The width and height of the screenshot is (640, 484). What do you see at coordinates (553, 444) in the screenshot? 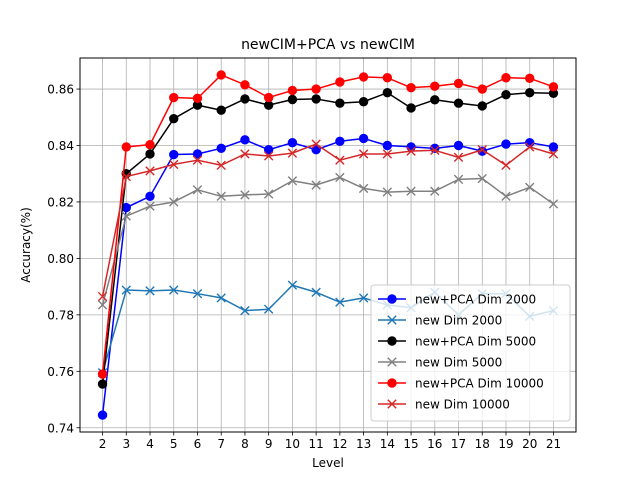
I see `x-tick-label: 21` at bounding box center [553, 444].